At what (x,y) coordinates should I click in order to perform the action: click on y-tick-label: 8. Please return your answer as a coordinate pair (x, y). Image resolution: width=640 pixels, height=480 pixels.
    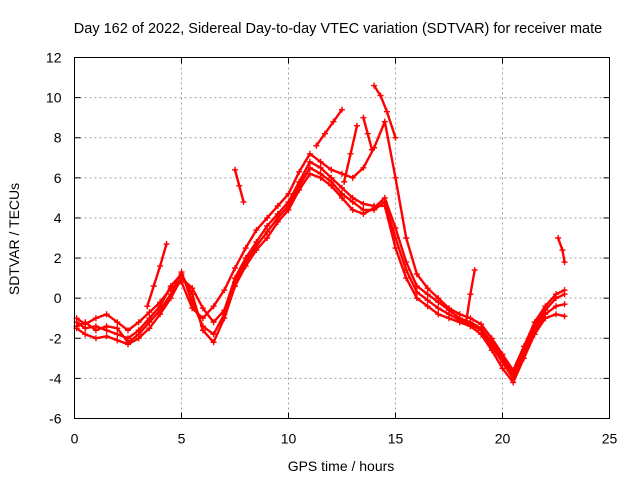
    Looking at the image, I should click on (58, 138).